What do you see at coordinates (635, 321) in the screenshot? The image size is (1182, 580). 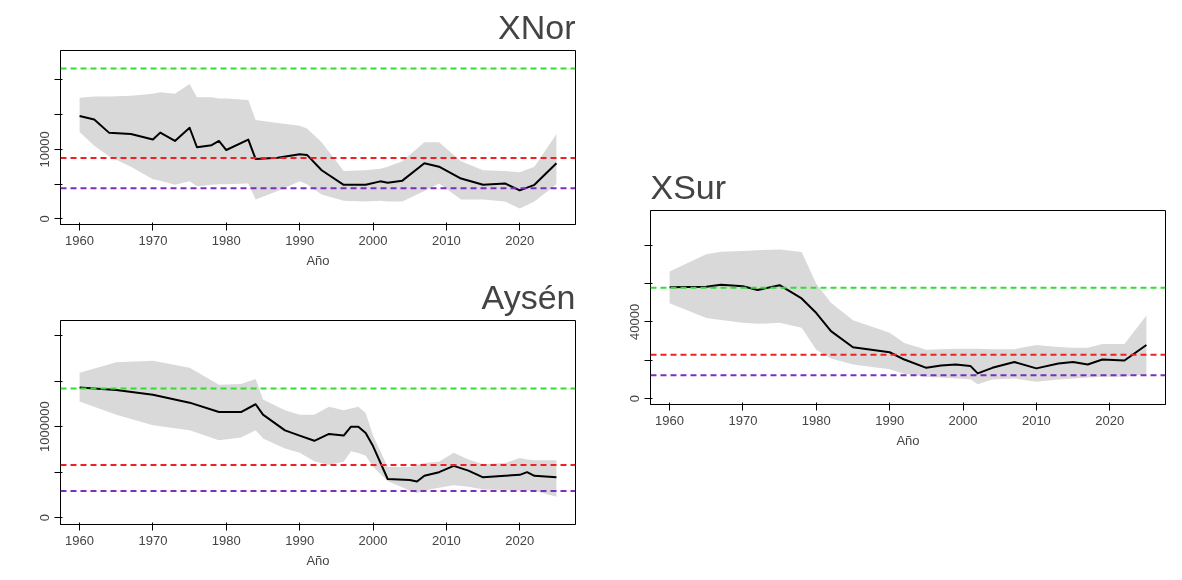 I see `y-tick-label: 40000` at bounding box center [635, 321].